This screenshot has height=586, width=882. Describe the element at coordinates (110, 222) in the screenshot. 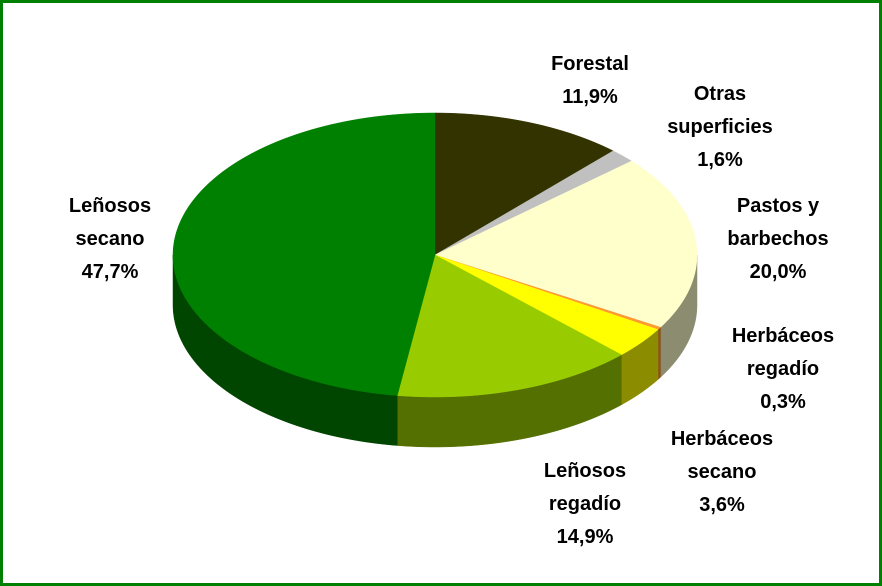

I see `slice-name: Leñosos secano` at that location.